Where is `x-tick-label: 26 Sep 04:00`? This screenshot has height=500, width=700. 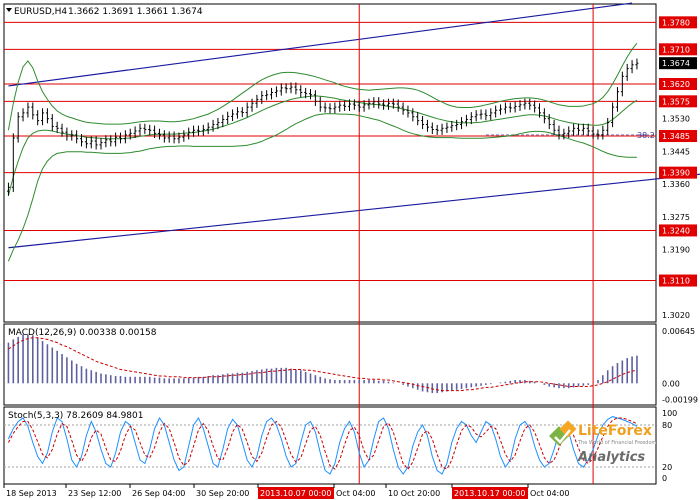 x-tick-label: 26 Sep 04:00 is located at coordinates (158, 493).